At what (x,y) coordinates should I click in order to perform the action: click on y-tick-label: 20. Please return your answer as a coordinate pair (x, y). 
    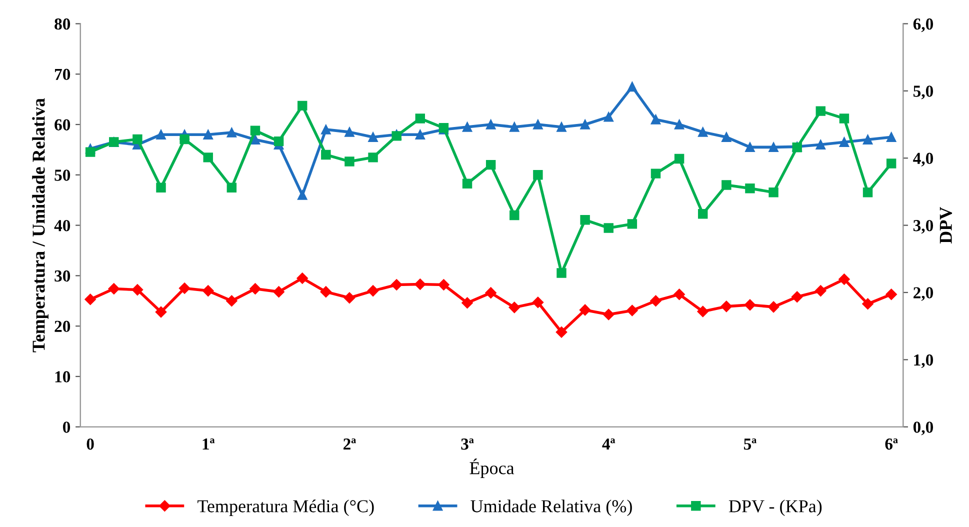
    Looking at the image, I should click on (62, 326).